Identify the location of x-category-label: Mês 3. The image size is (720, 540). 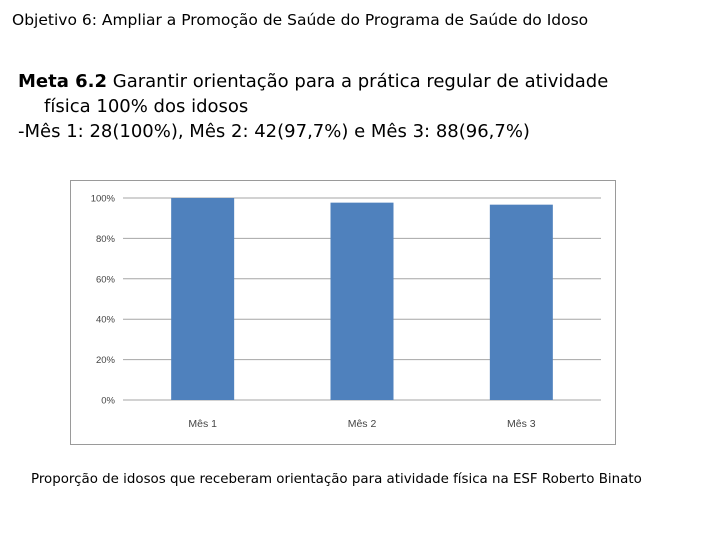
(521, 424).